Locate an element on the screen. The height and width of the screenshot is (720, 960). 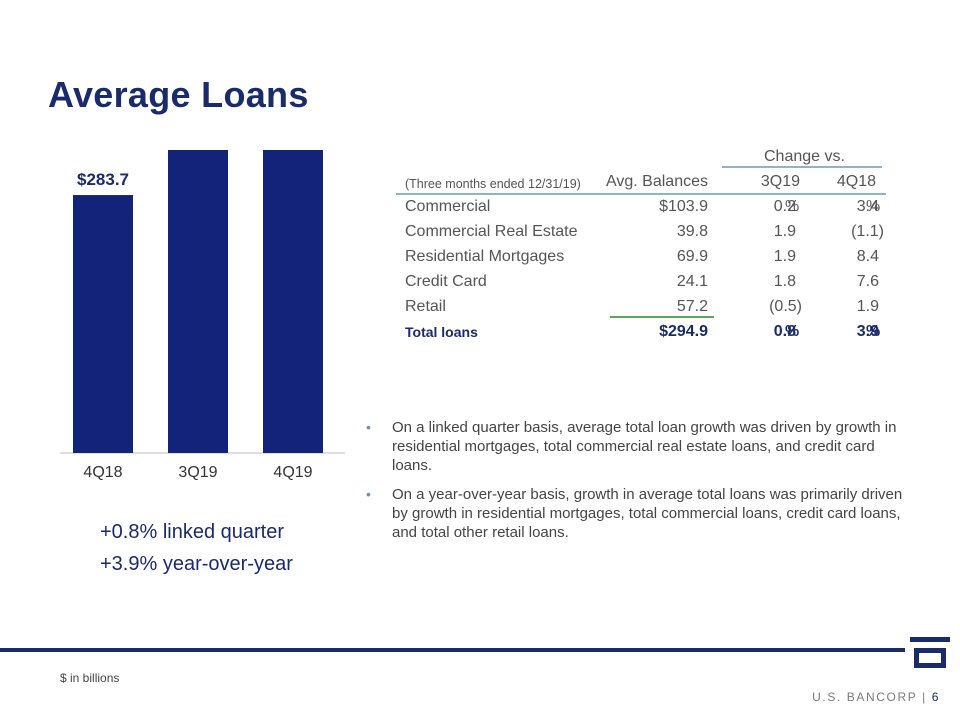
balance-cell: 39.8 is located at coordinates (692, 231).